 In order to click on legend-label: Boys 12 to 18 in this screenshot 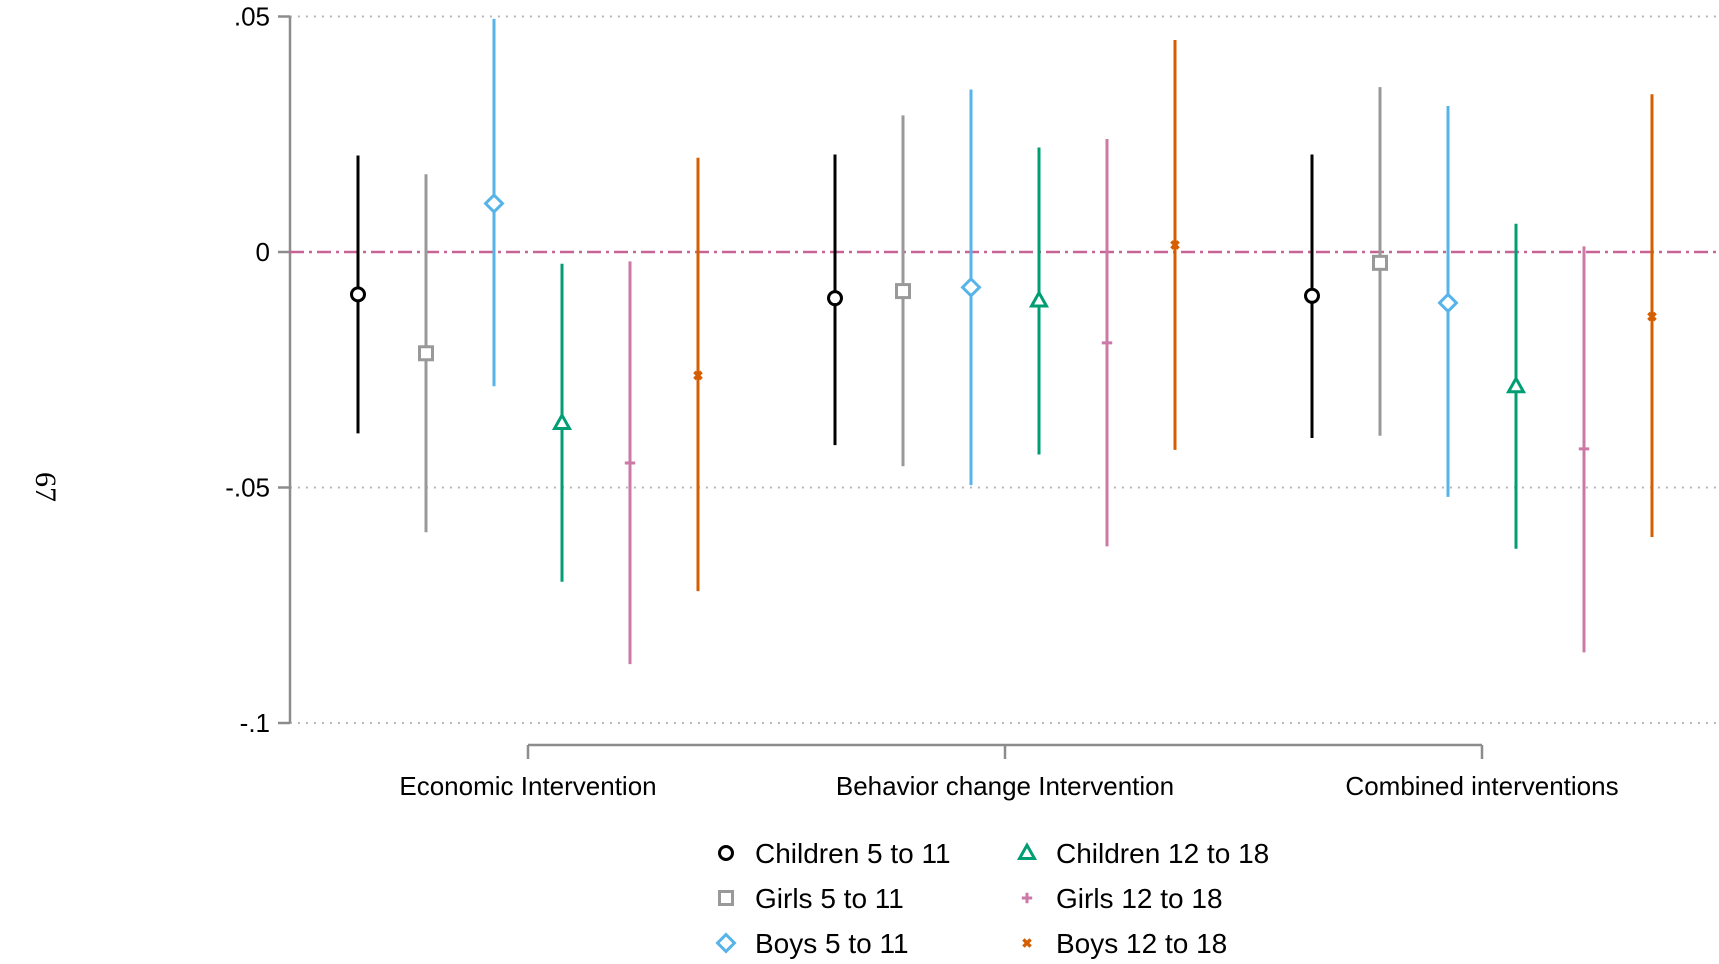, I will do `click(1141, 943)`.